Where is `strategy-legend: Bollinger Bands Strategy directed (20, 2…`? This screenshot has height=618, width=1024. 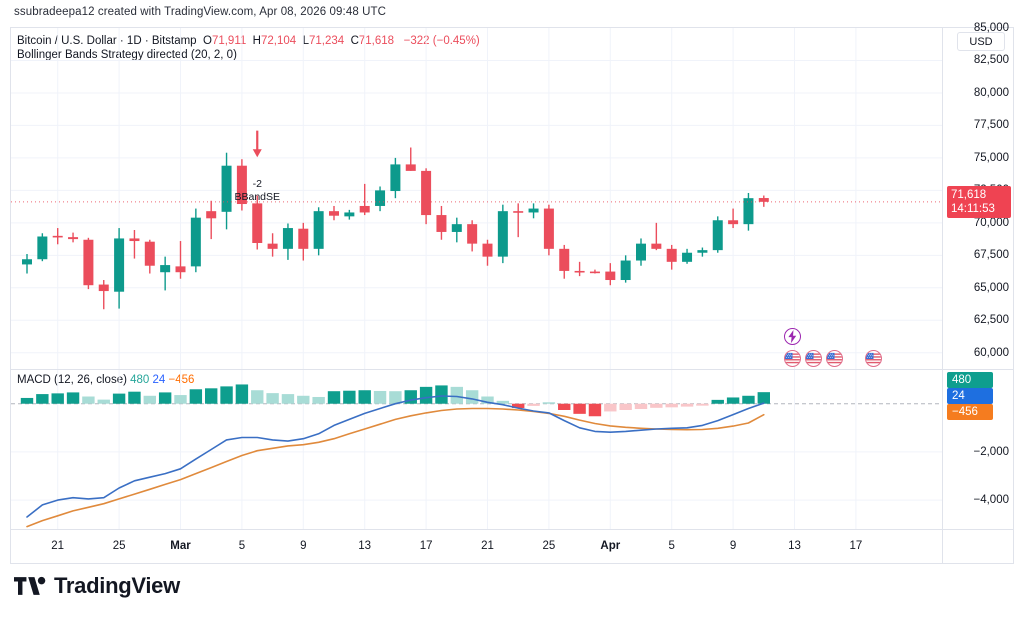
strategy-legend: Bollinger Bands Strategy directed (20, 2… is located at coordinates (127, 55).